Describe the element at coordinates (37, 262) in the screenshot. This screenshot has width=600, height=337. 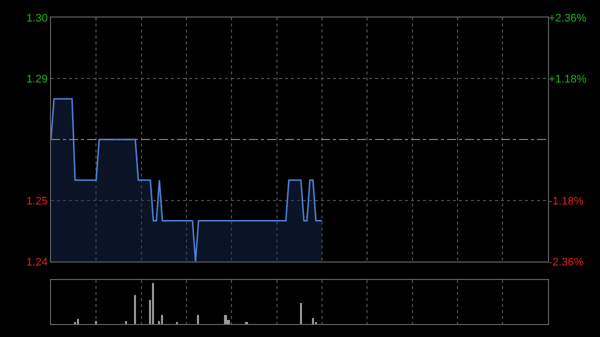
I see `y-tick-label: 1.24` at that location.